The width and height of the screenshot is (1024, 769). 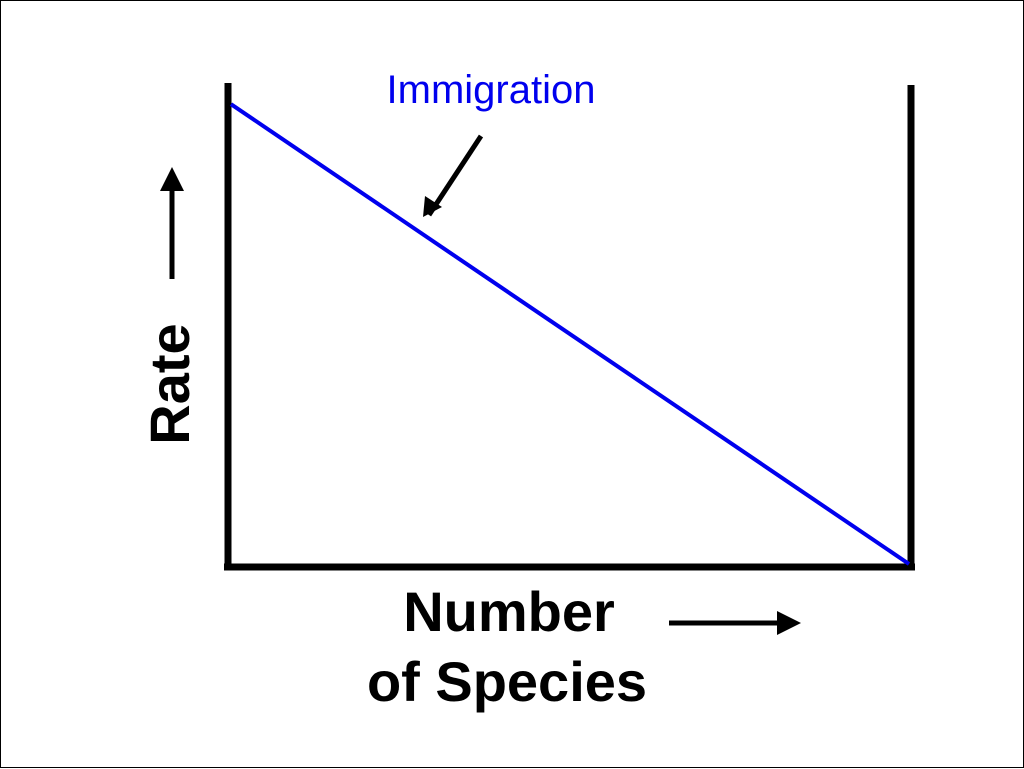 I want to click on arrow-down-left-icon, so click(x=453, y=175).